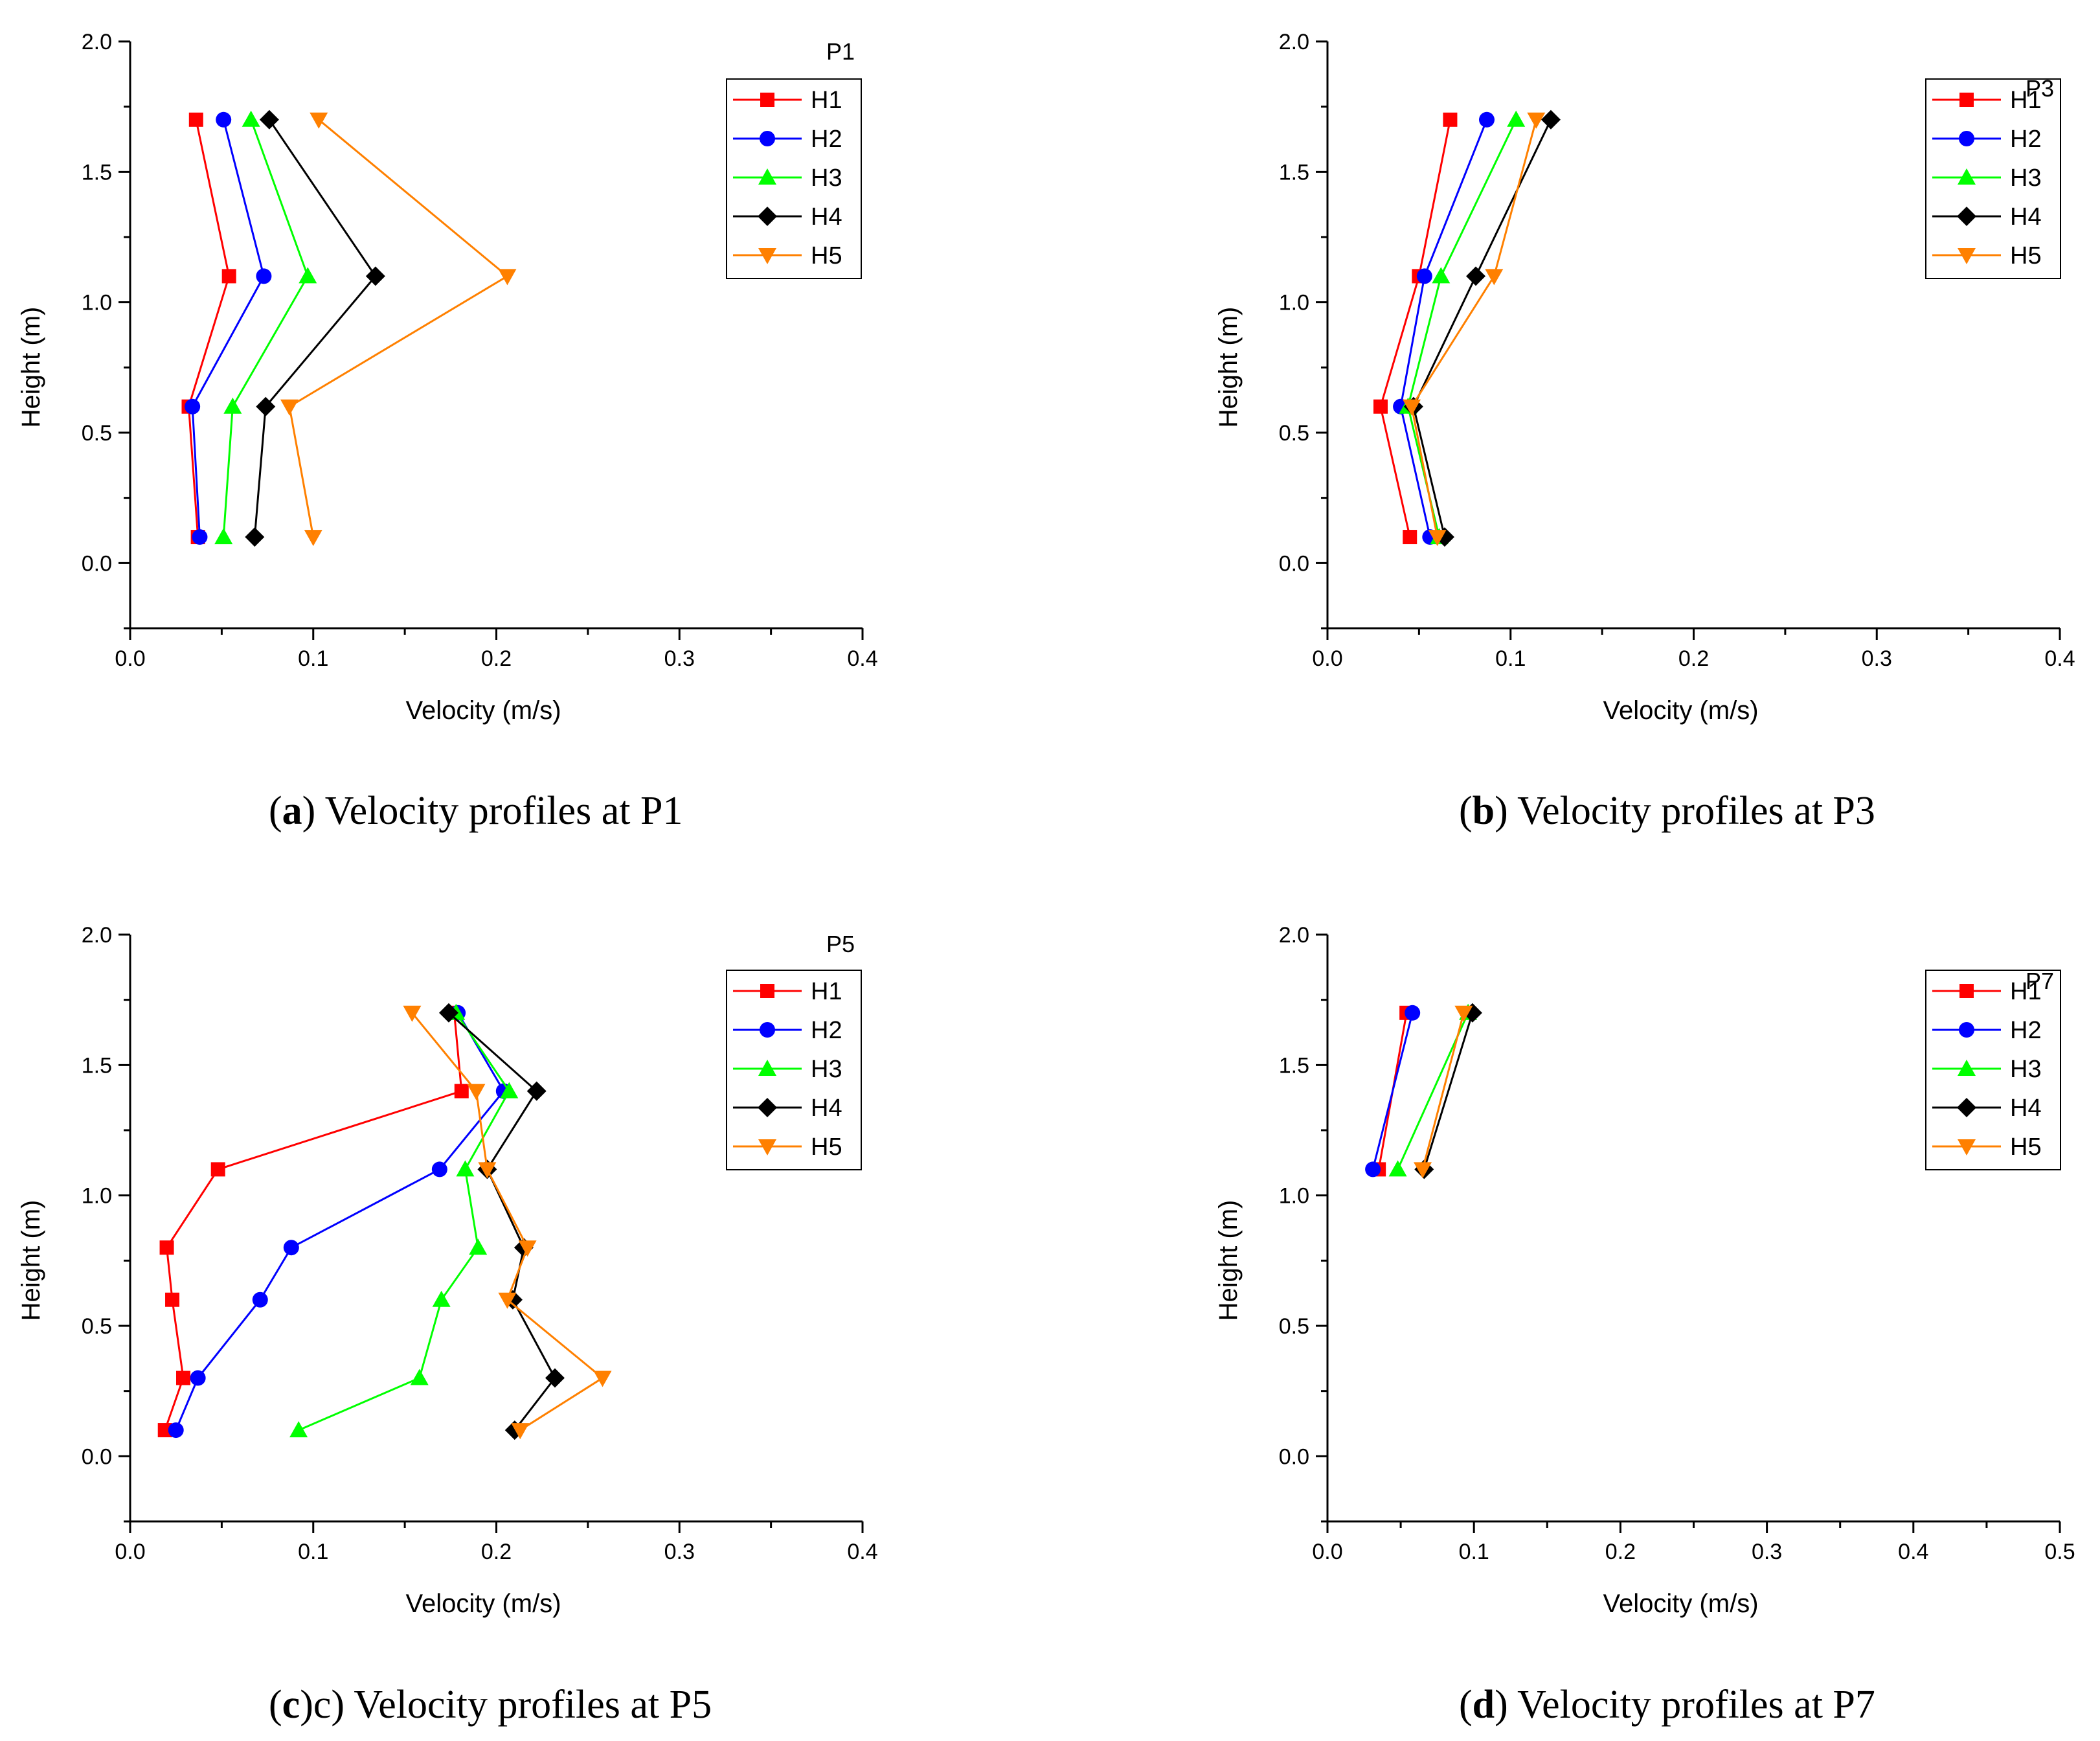 This screenshot has height=1741, width=2100. I want to click on legend-label-h1: H1, so click(2026, 100).